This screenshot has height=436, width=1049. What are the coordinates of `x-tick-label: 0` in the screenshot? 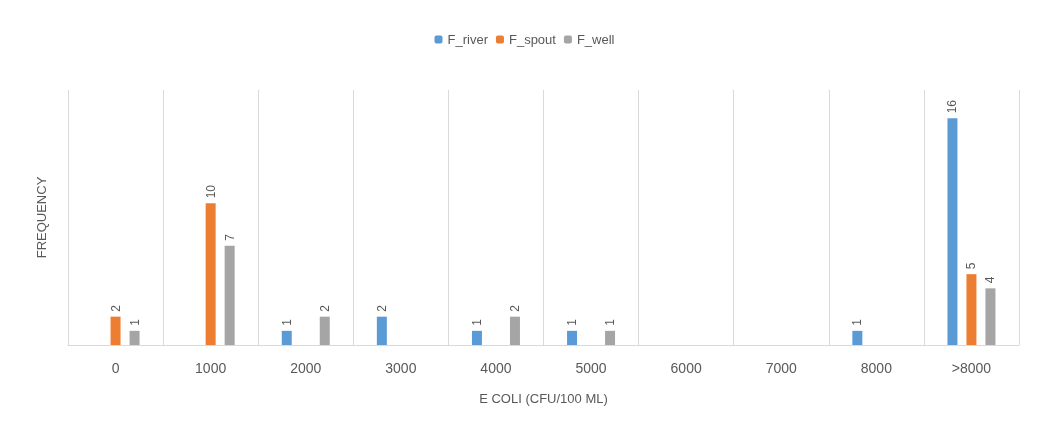 It's located at (115, 368).